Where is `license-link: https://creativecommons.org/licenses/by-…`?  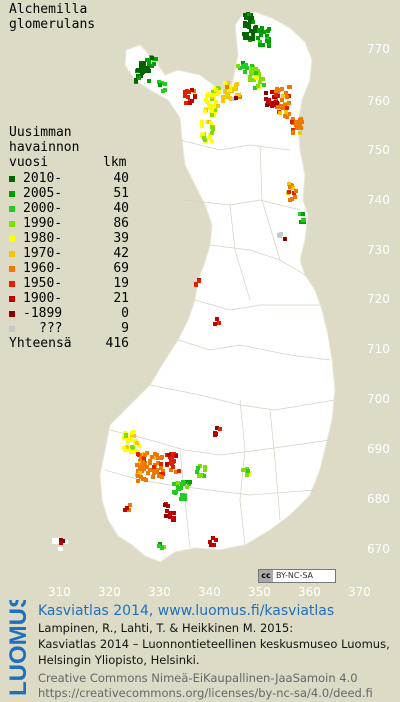
license-link: https://creativecommons.org/licenses/by-… is located at coordinates (205, 693).